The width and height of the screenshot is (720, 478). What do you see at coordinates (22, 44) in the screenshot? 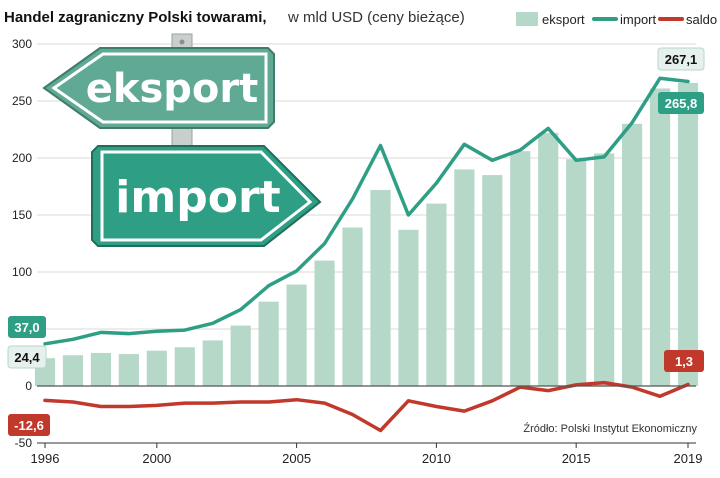
I see `y-tick-label-300: 300` at bounding box center [22, 44].